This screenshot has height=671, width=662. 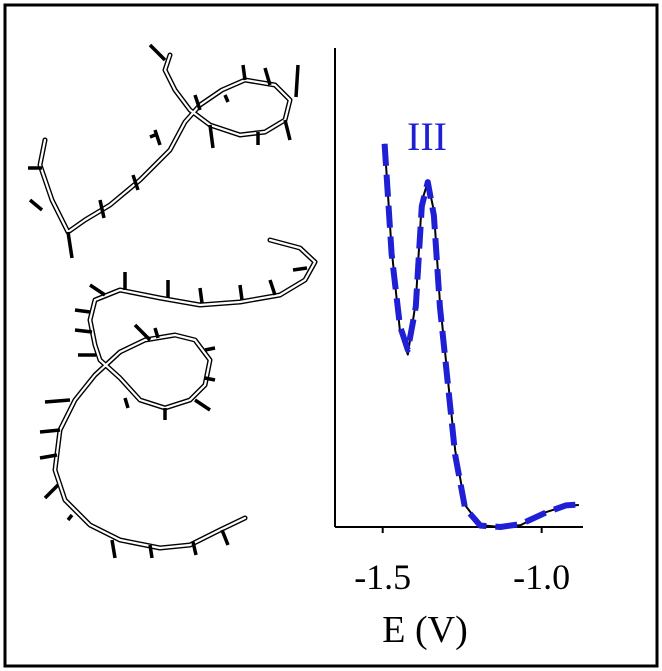 I want to click on x-tick-label: -1.5, so click(x=382, y=577).